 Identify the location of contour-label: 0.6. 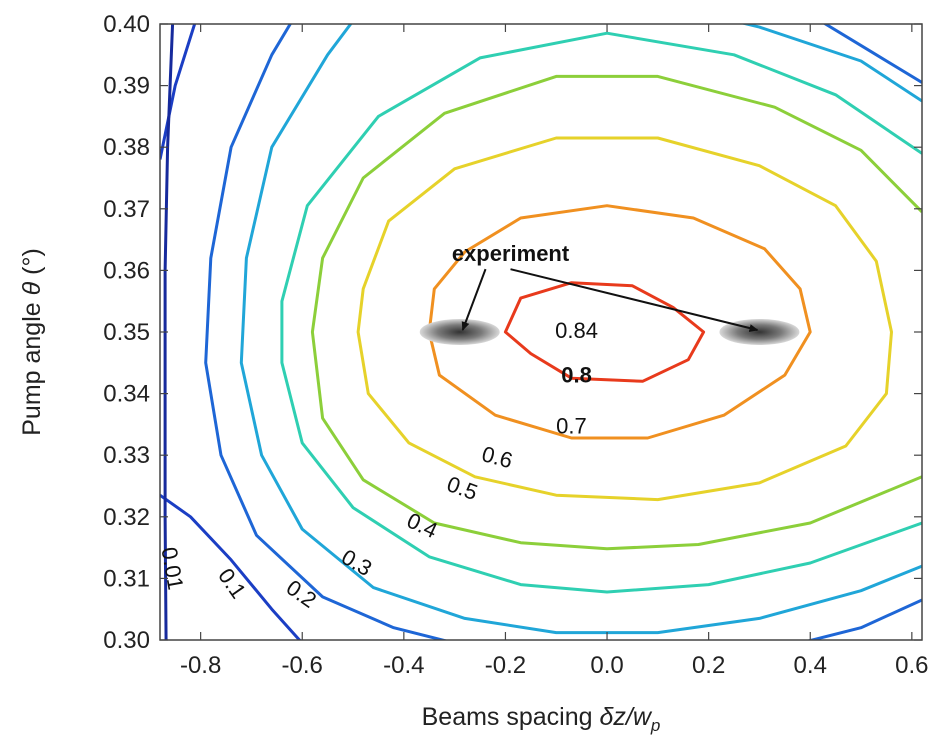
(497, 457).